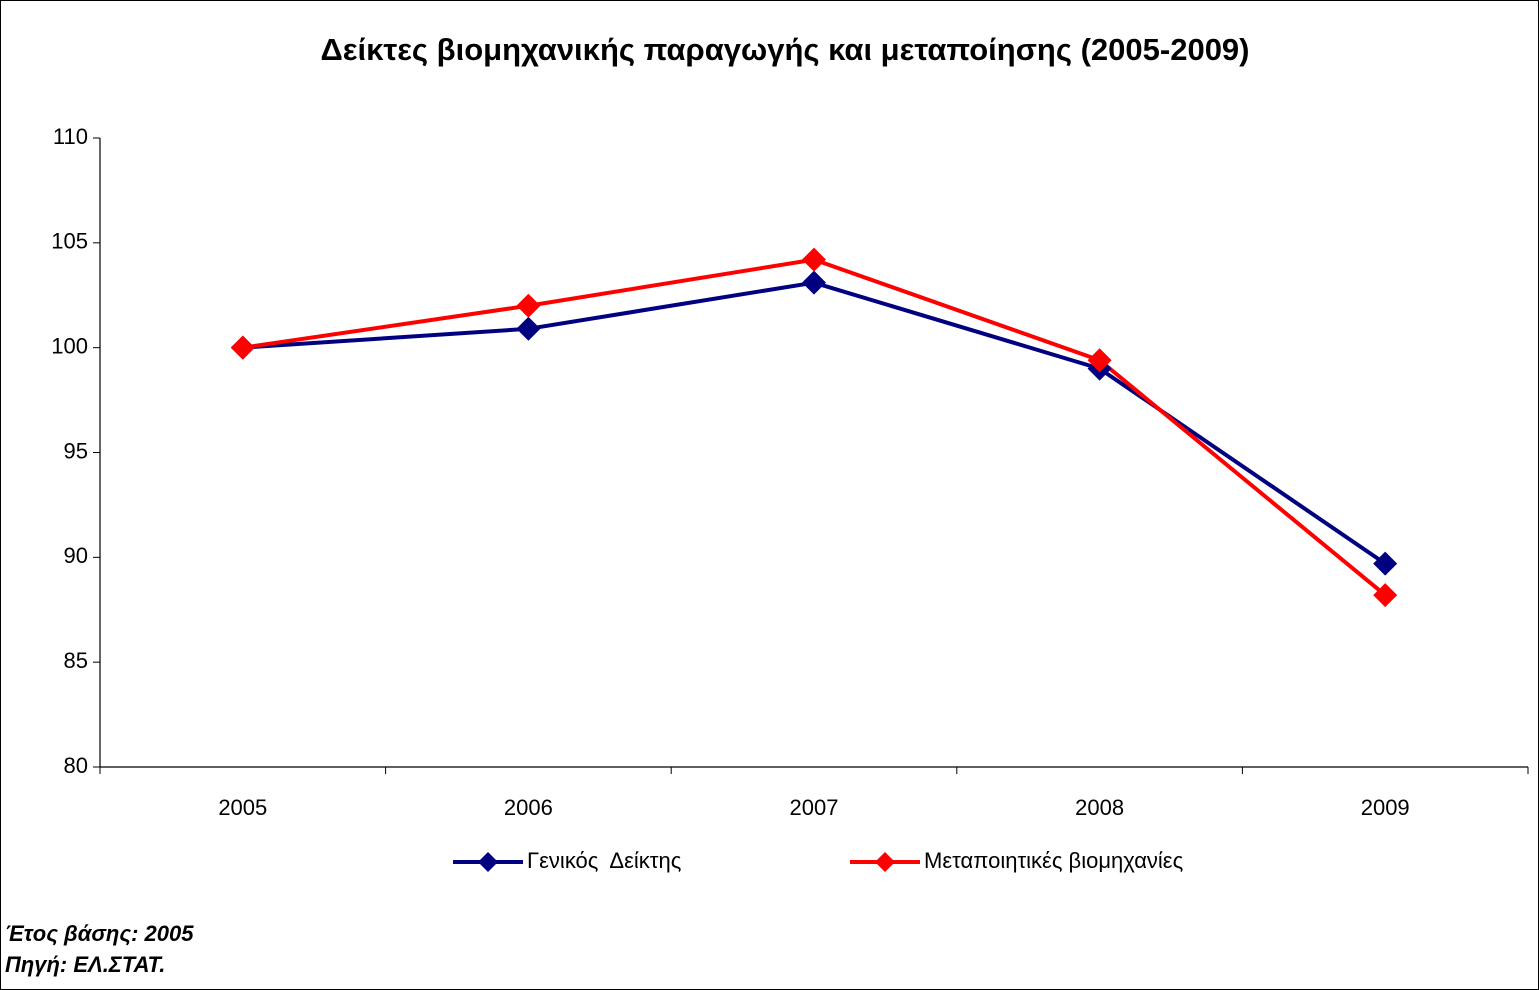 Image resolution: width=1539 pixels, height=990 pixels. What do you see at coordinates (69, 345) in the screenshot?
I see `y-tick-label: 100` at bounding box center [69, 345].